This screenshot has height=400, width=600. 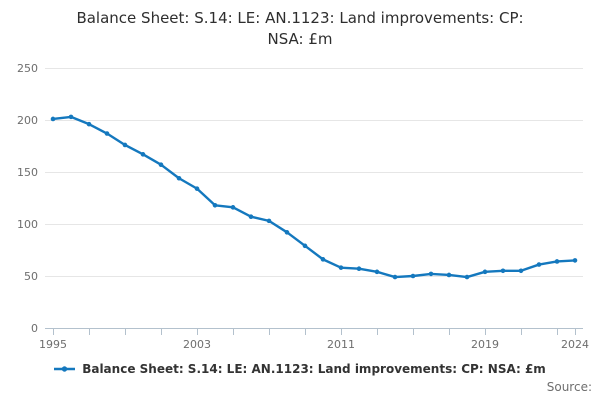 I want to click on y-tick-label: 0, so click(x=34, y=328).